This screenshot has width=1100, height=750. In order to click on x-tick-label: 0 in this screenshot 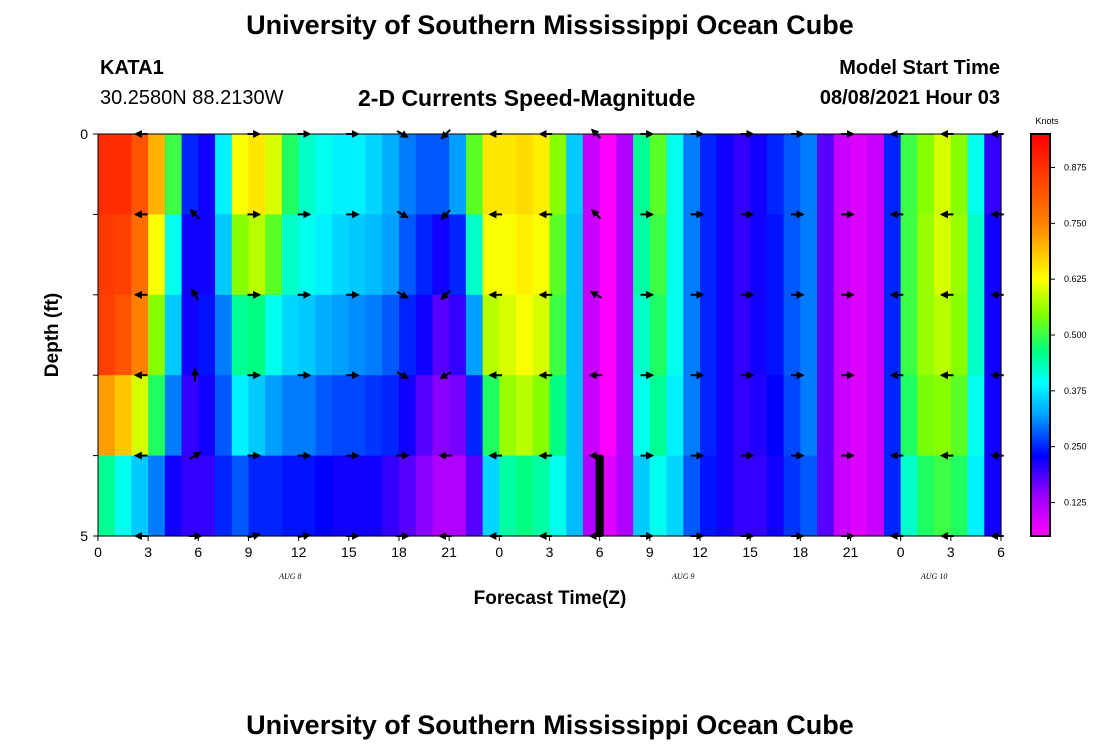, I will do `click(901, 552)`.